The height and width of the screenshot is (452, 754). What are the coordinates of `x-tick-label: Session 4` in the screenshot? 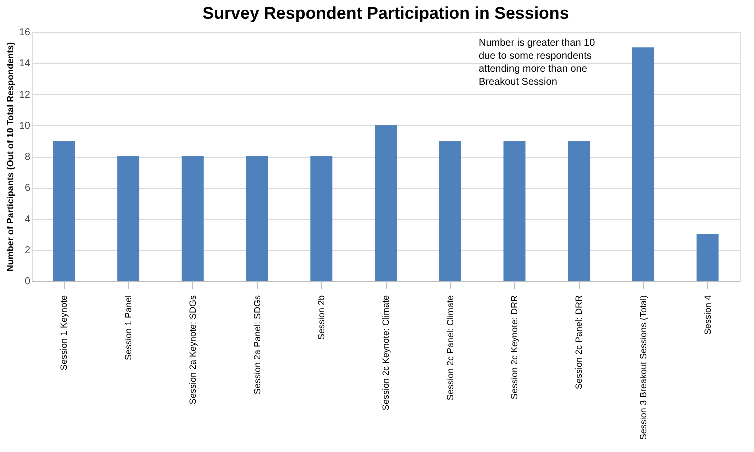 It's located at (707, 316).